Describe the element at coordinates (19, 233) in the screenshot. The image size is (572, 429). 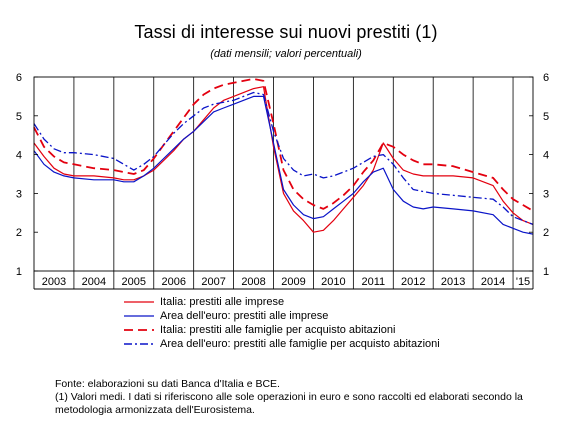
I see `y-tick-label-left: 2` at that location.